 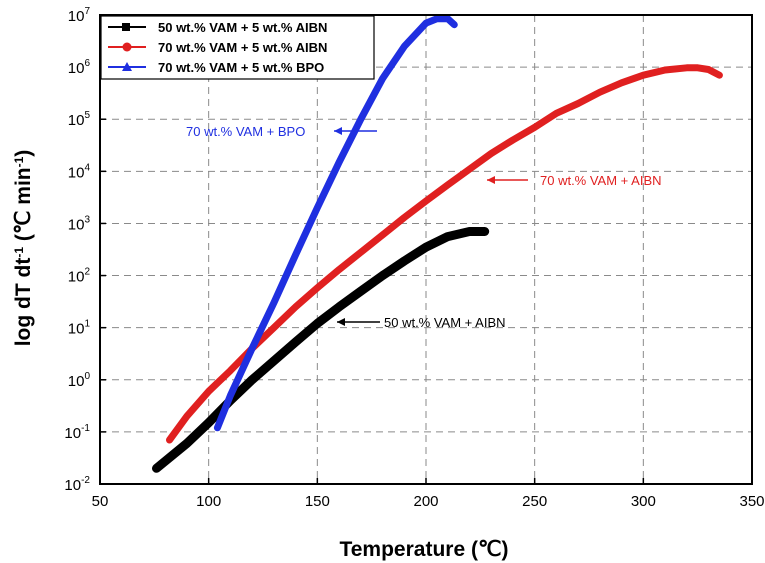 What do you see at coordinates (423, 549) in the screenshot?
I see `x-axis-title: Temperature (℃)` at bounding box center [423, 549].